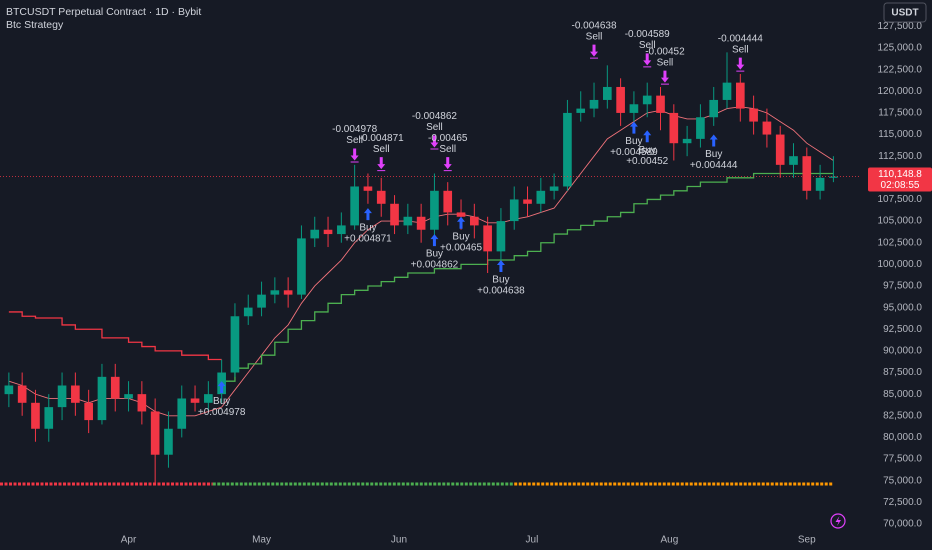  What do you see at coordinates (448, 138) in the screenshot?
I see `signal-pnl: -0.00465` at bounding box center [448, 138].